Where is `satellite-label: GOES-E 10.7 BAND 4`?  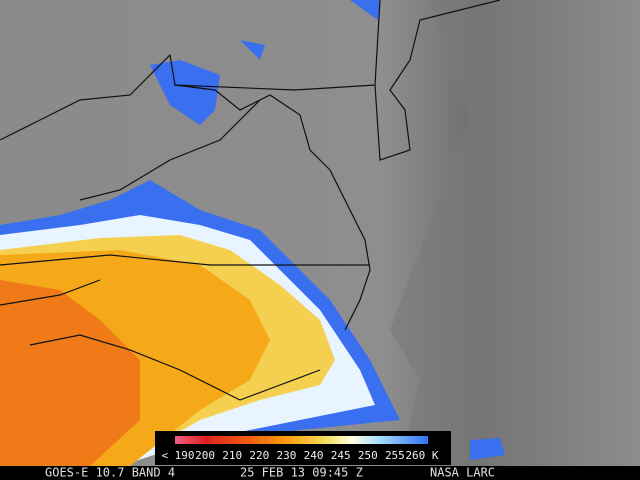
satellite-label: GOES-E 10.7 BAND 4 is located at coordinates (110, 473).